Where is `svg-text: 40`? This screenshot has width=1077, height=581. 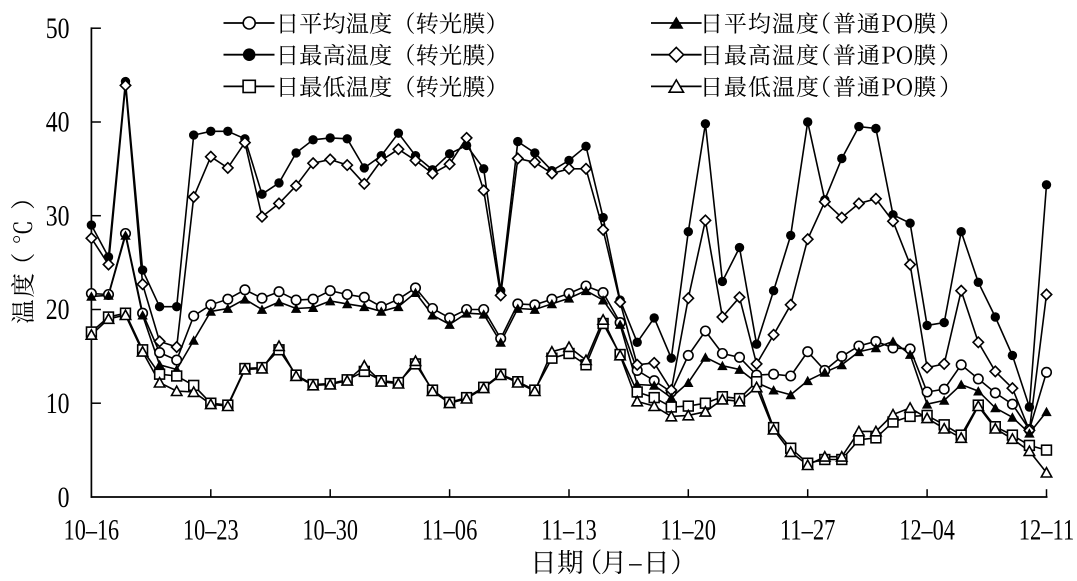
svg-text: 40 is located at coordinates (58, 123).